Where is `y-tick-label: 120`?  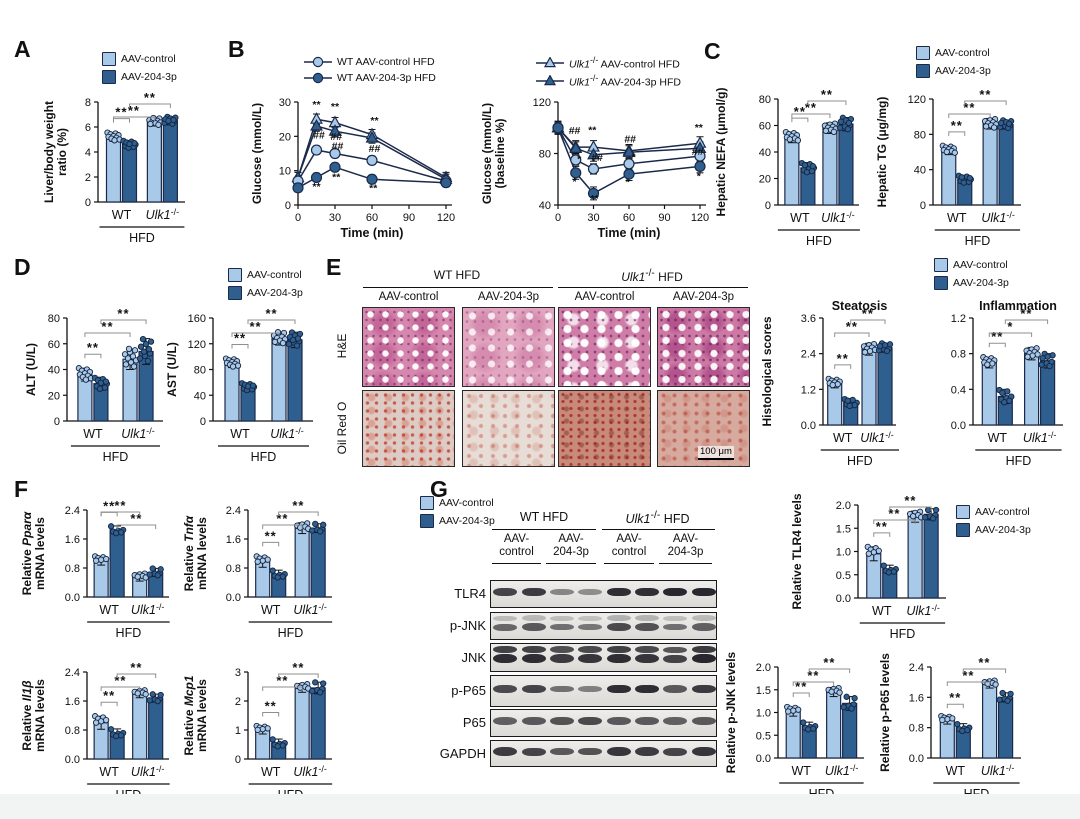 y-tick-label: 120 is located at coordinates (197, 345).